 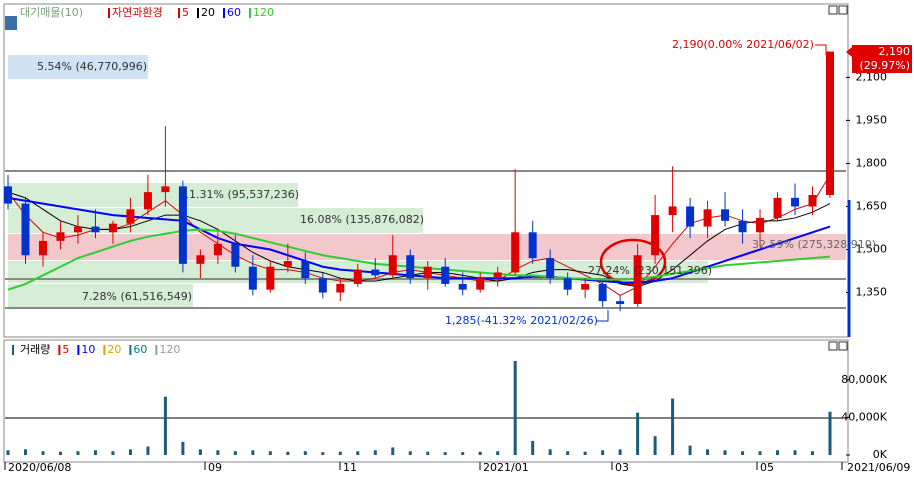 What do you see at coordinates (743, 44) in the screenshot?
I see `annotation: 2,190(0.00% 2021/06/02)` at bounding box center [743, 44].